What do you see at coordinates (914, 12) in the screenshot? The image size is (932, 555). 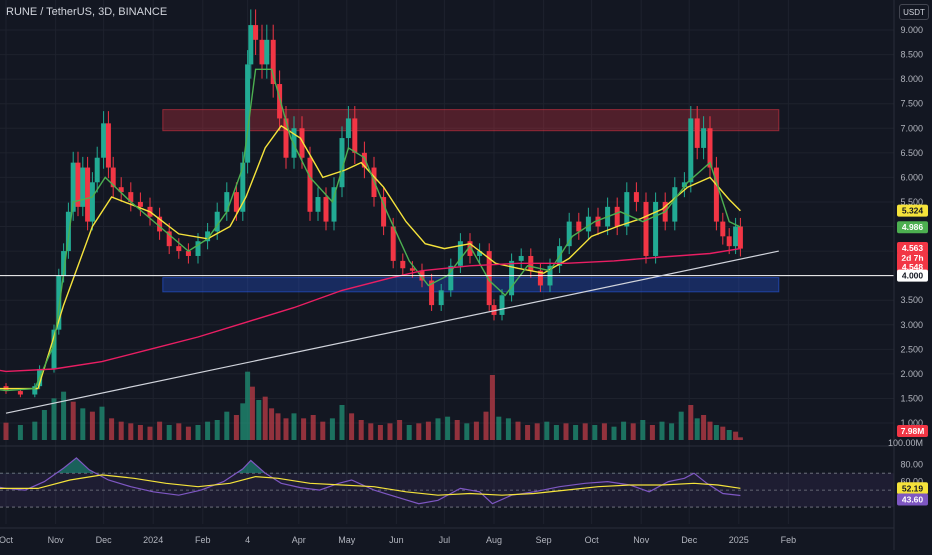 I see `currency-tag: USDT` at bounding box center [914, 12].